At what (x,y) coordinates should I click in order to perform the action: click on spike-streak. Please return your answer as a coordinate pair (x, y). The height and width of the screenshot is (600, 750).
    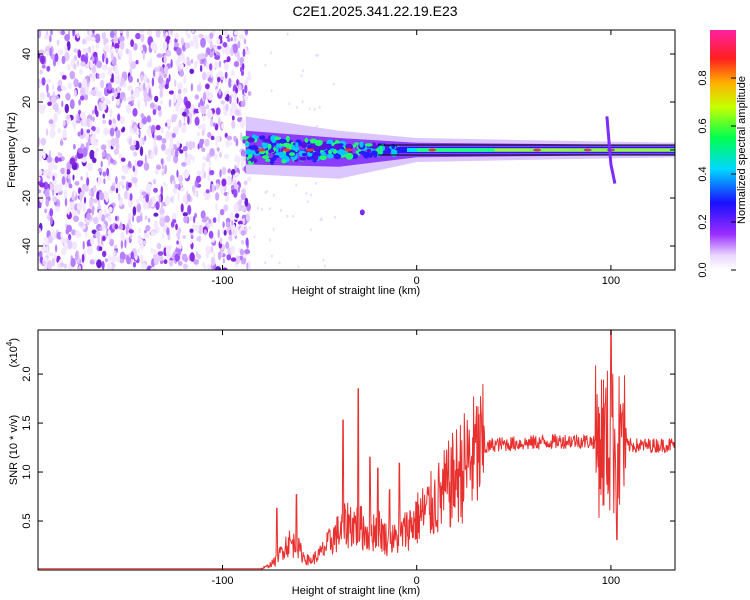
    Looking at the image, I should click on (611, 150).